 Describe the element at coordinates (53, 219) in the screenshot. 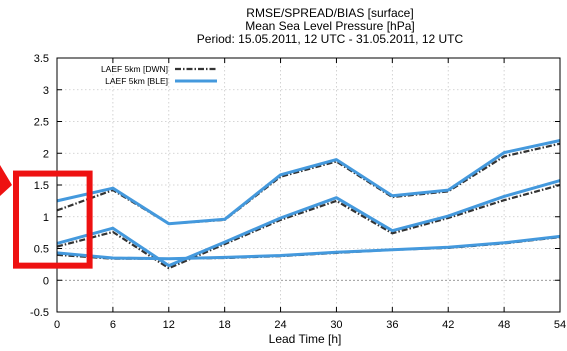

I see `highlight-annotation-box` at that location.